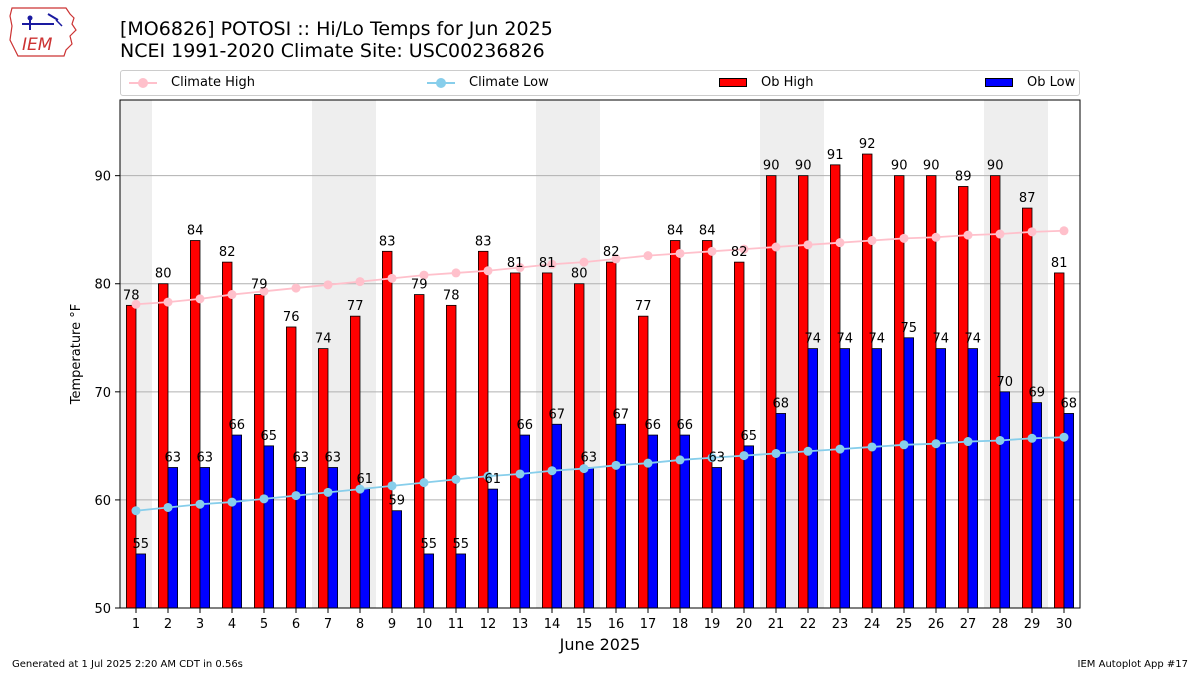 The width and height of the screenshot is (1200, 675). Describe the element at coordinates (328, 624) in the screenshot. I see `x-tick-label: 7` at that location.